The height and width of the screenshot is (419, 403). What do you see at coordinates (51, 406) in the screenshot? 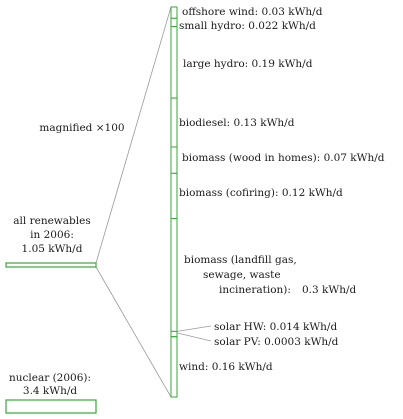
I see `nuclear-bar` at bounding box center [51, 406].